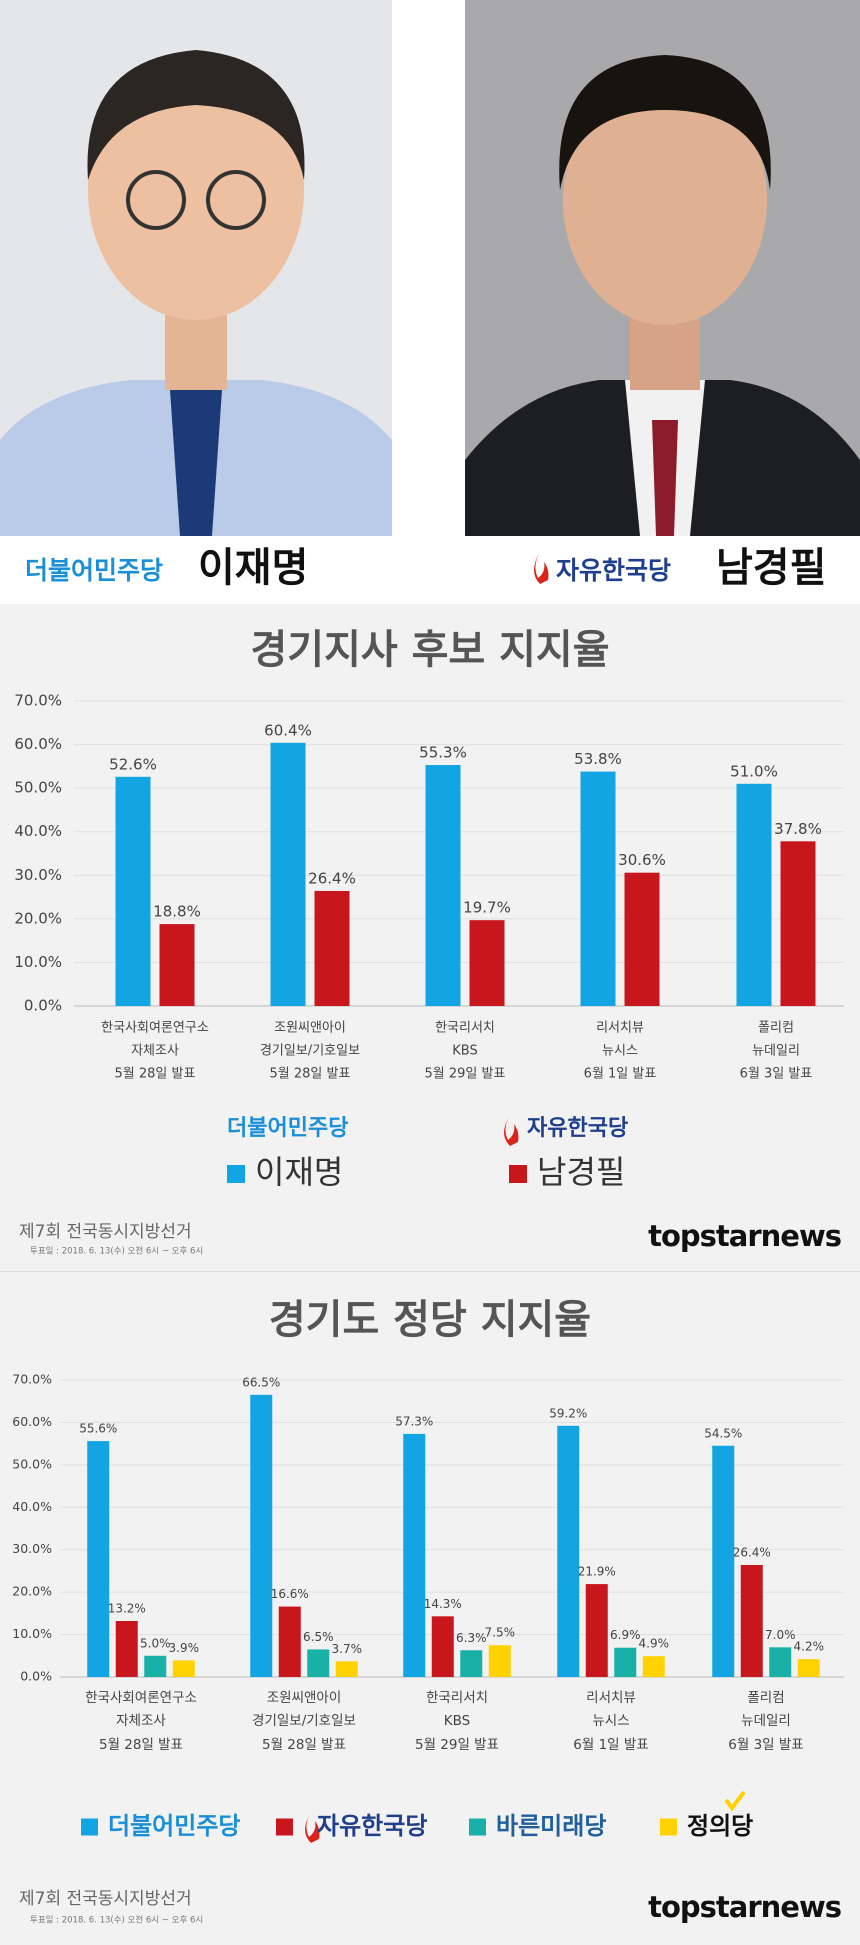  Describe the element at coordinates (735, 1801) in the screenshot. I see `check-icon` at that location.